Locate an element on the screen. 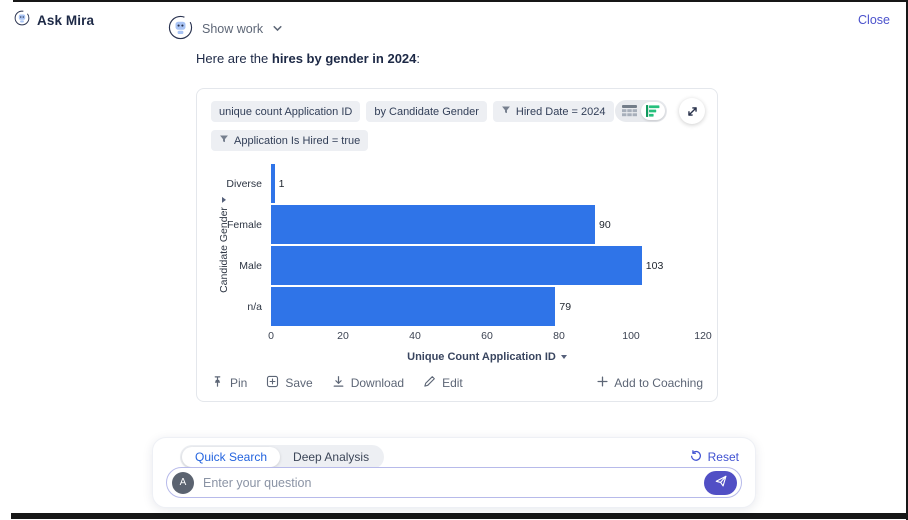  query-chip: Application Is Hired = true is located at coordinates (290, 140).